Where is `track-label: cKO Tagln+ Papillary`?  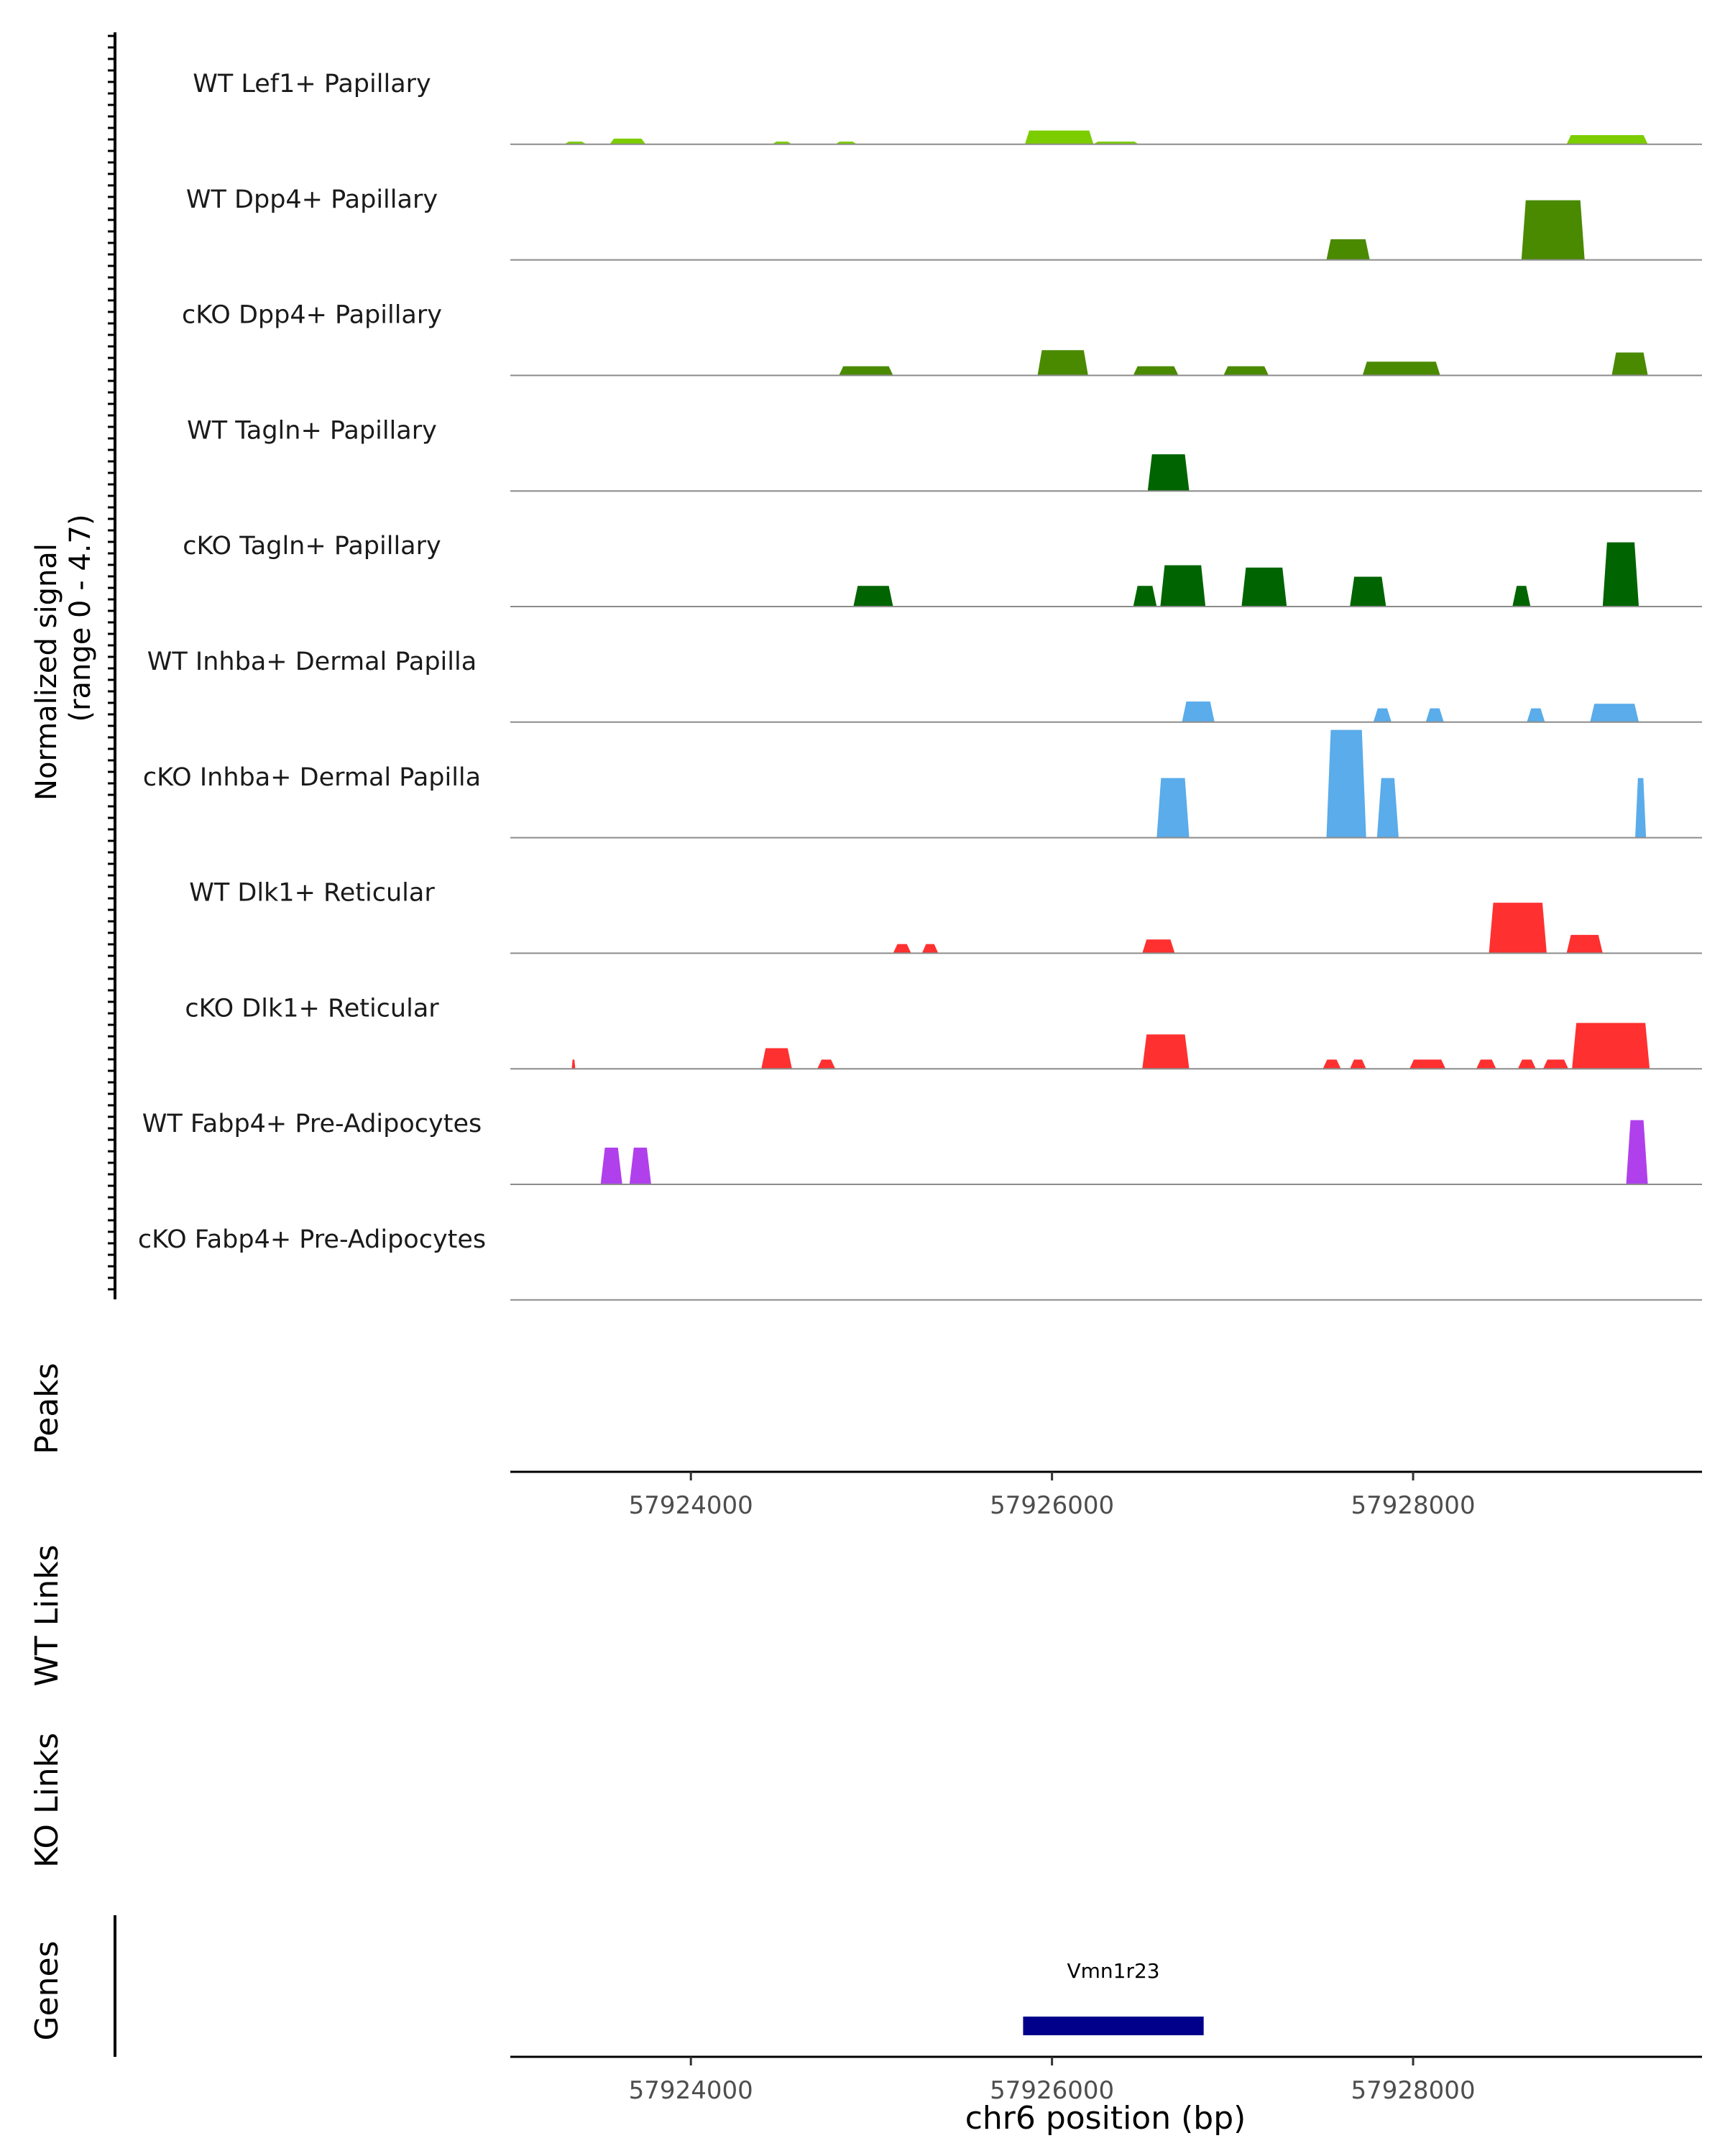 track-label: cKO Tagln+ Papillary is located at coordinates (312, 546).